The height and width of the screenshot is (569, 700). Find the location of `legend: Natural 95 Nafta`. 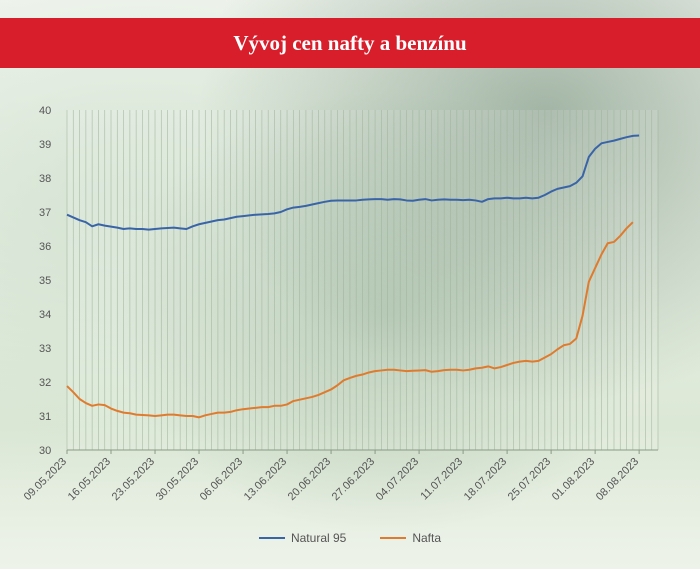

legend: Natural 95 Nafta is located at coordinates (350, 538).